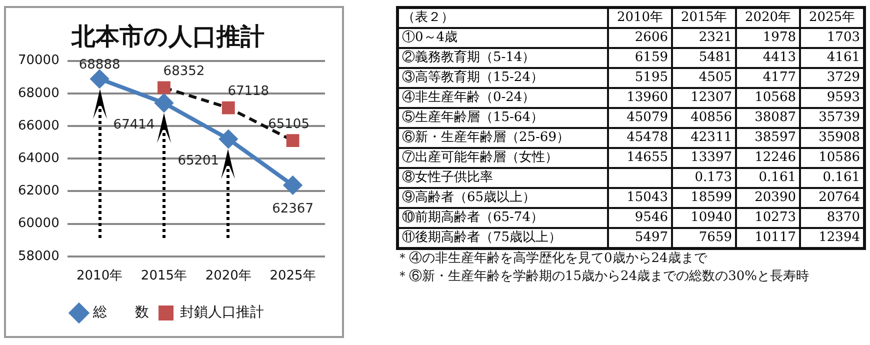  What do you see at coordinates (289, 124) in the screenshot?
I see `data-label: 65105` at bounding box center [289, 124].